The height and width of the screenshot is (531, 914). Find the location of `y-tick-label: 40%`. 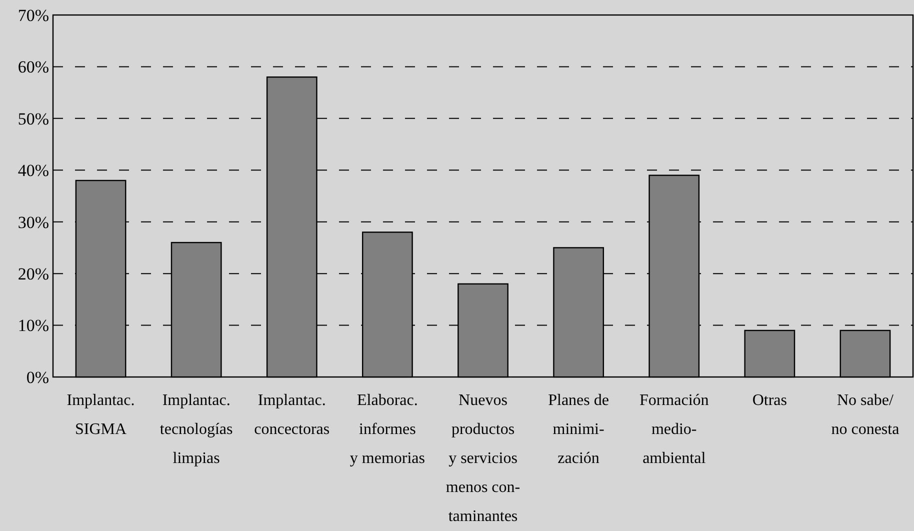

y-tick-label: 40% is located at coordinates (33, 170).